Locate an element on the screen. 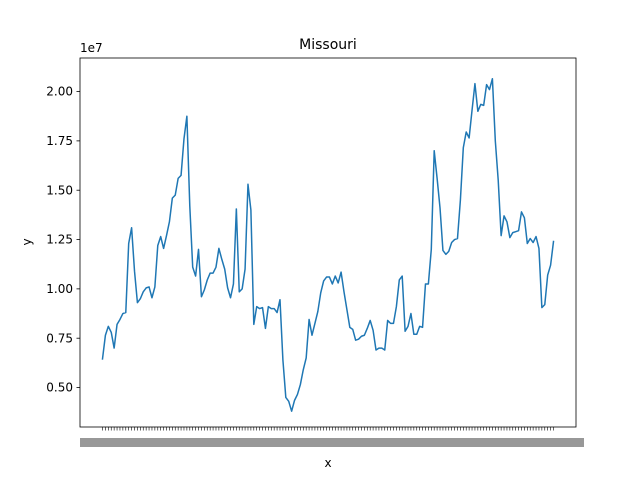 The height and width of the screenshot is (480, 640). y-tick-label: 0.50 is located at coordinates (59, 388).